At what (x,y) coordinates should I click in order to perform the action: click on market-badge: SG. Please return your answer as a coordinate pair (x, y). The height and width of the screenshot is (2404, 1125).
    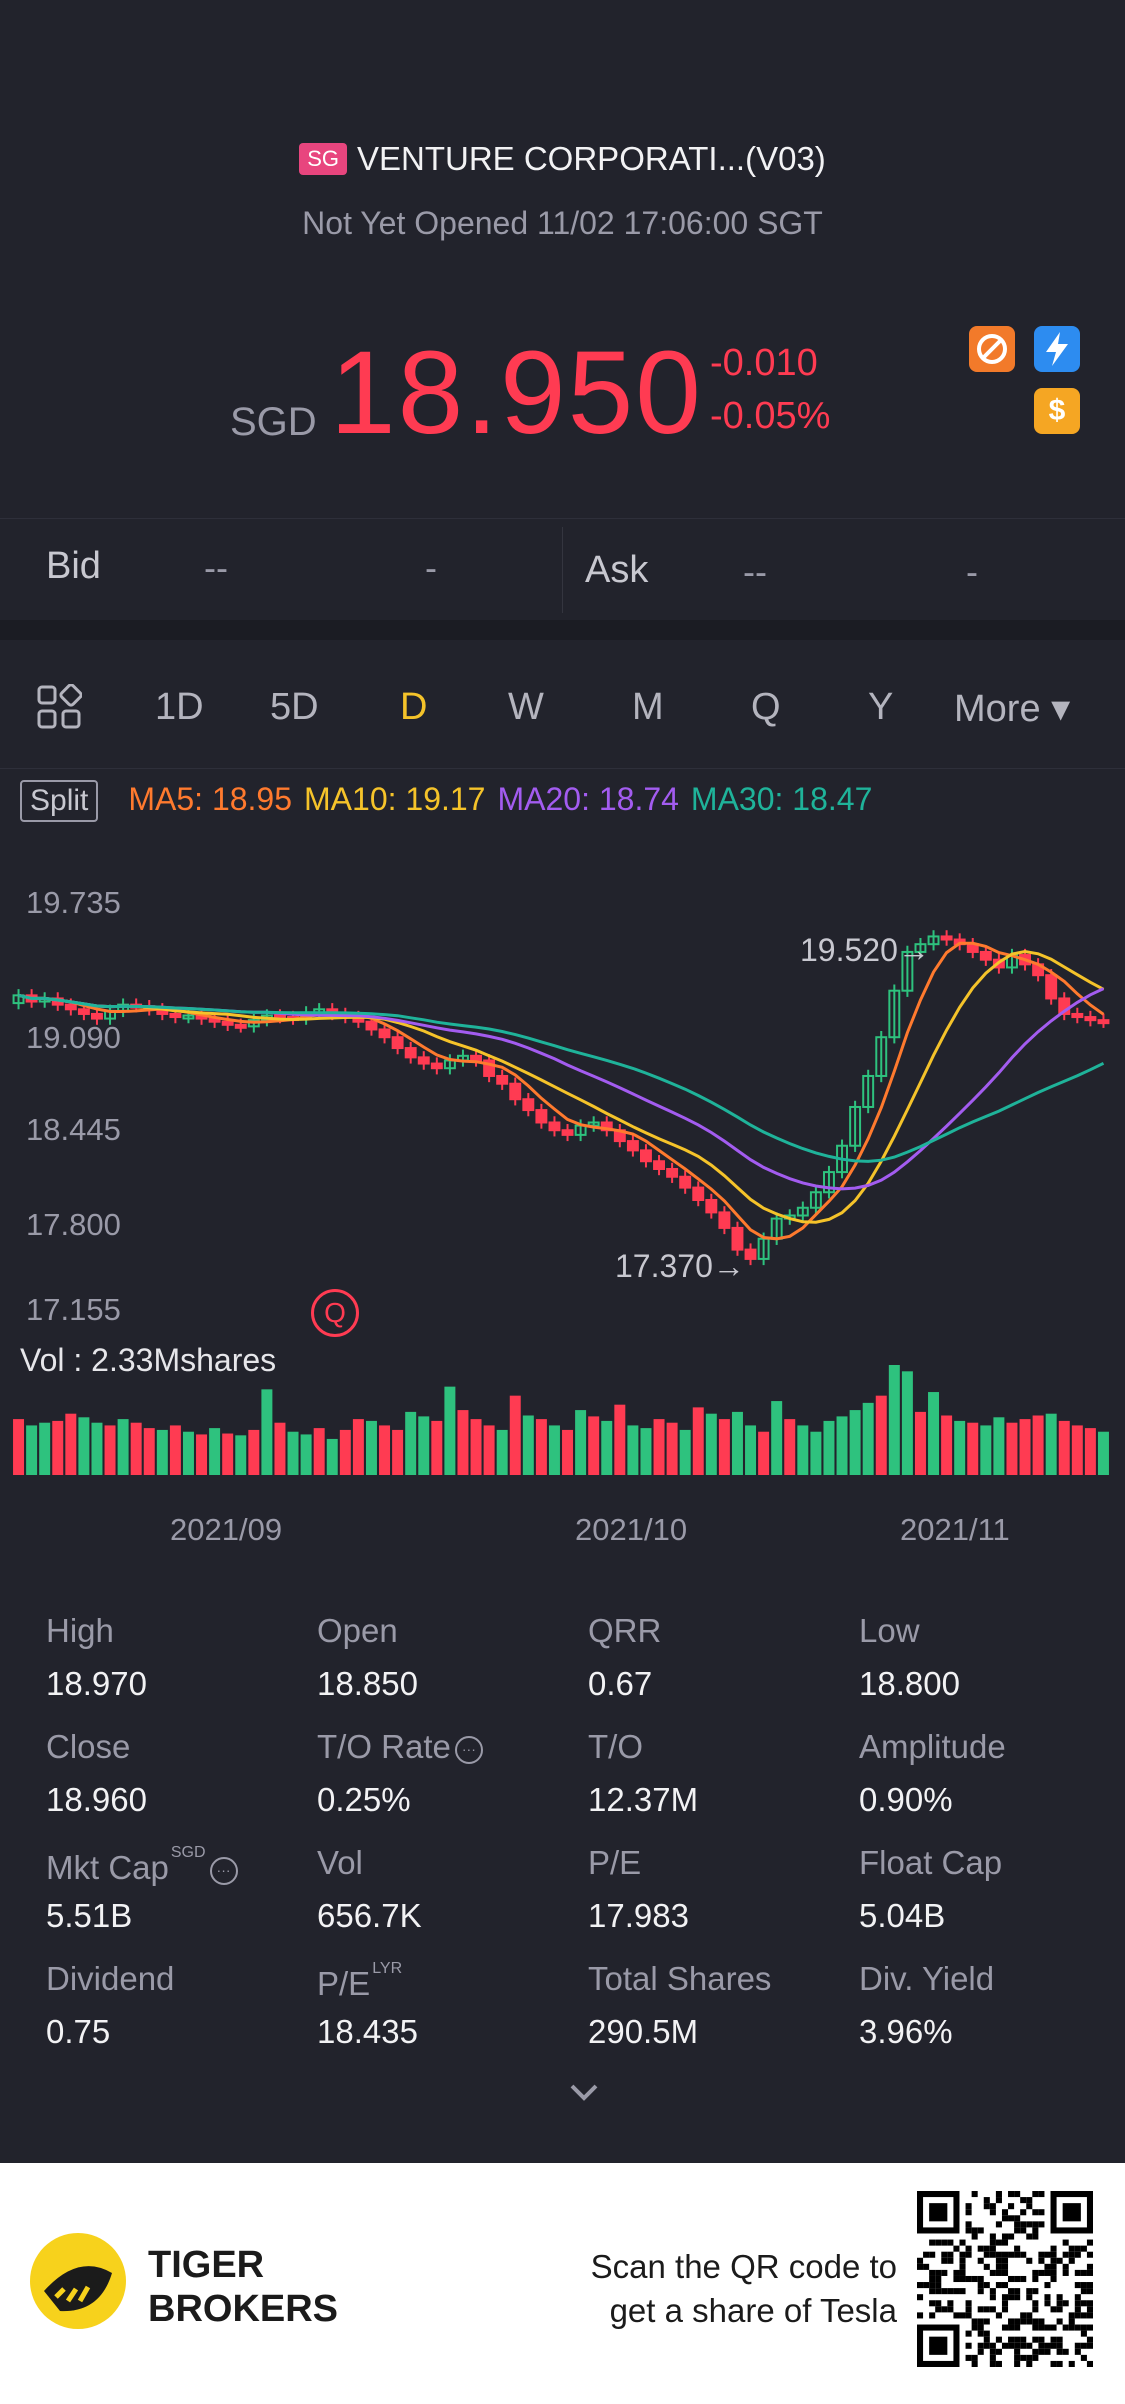
    Looking at the image, I should click on (323, 159).